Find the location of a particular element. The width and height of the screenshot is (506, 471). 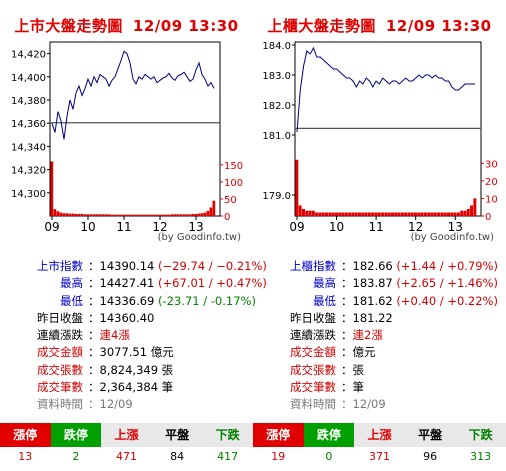

y-tick-label: 14,380 is located at coordinates (28, 101).